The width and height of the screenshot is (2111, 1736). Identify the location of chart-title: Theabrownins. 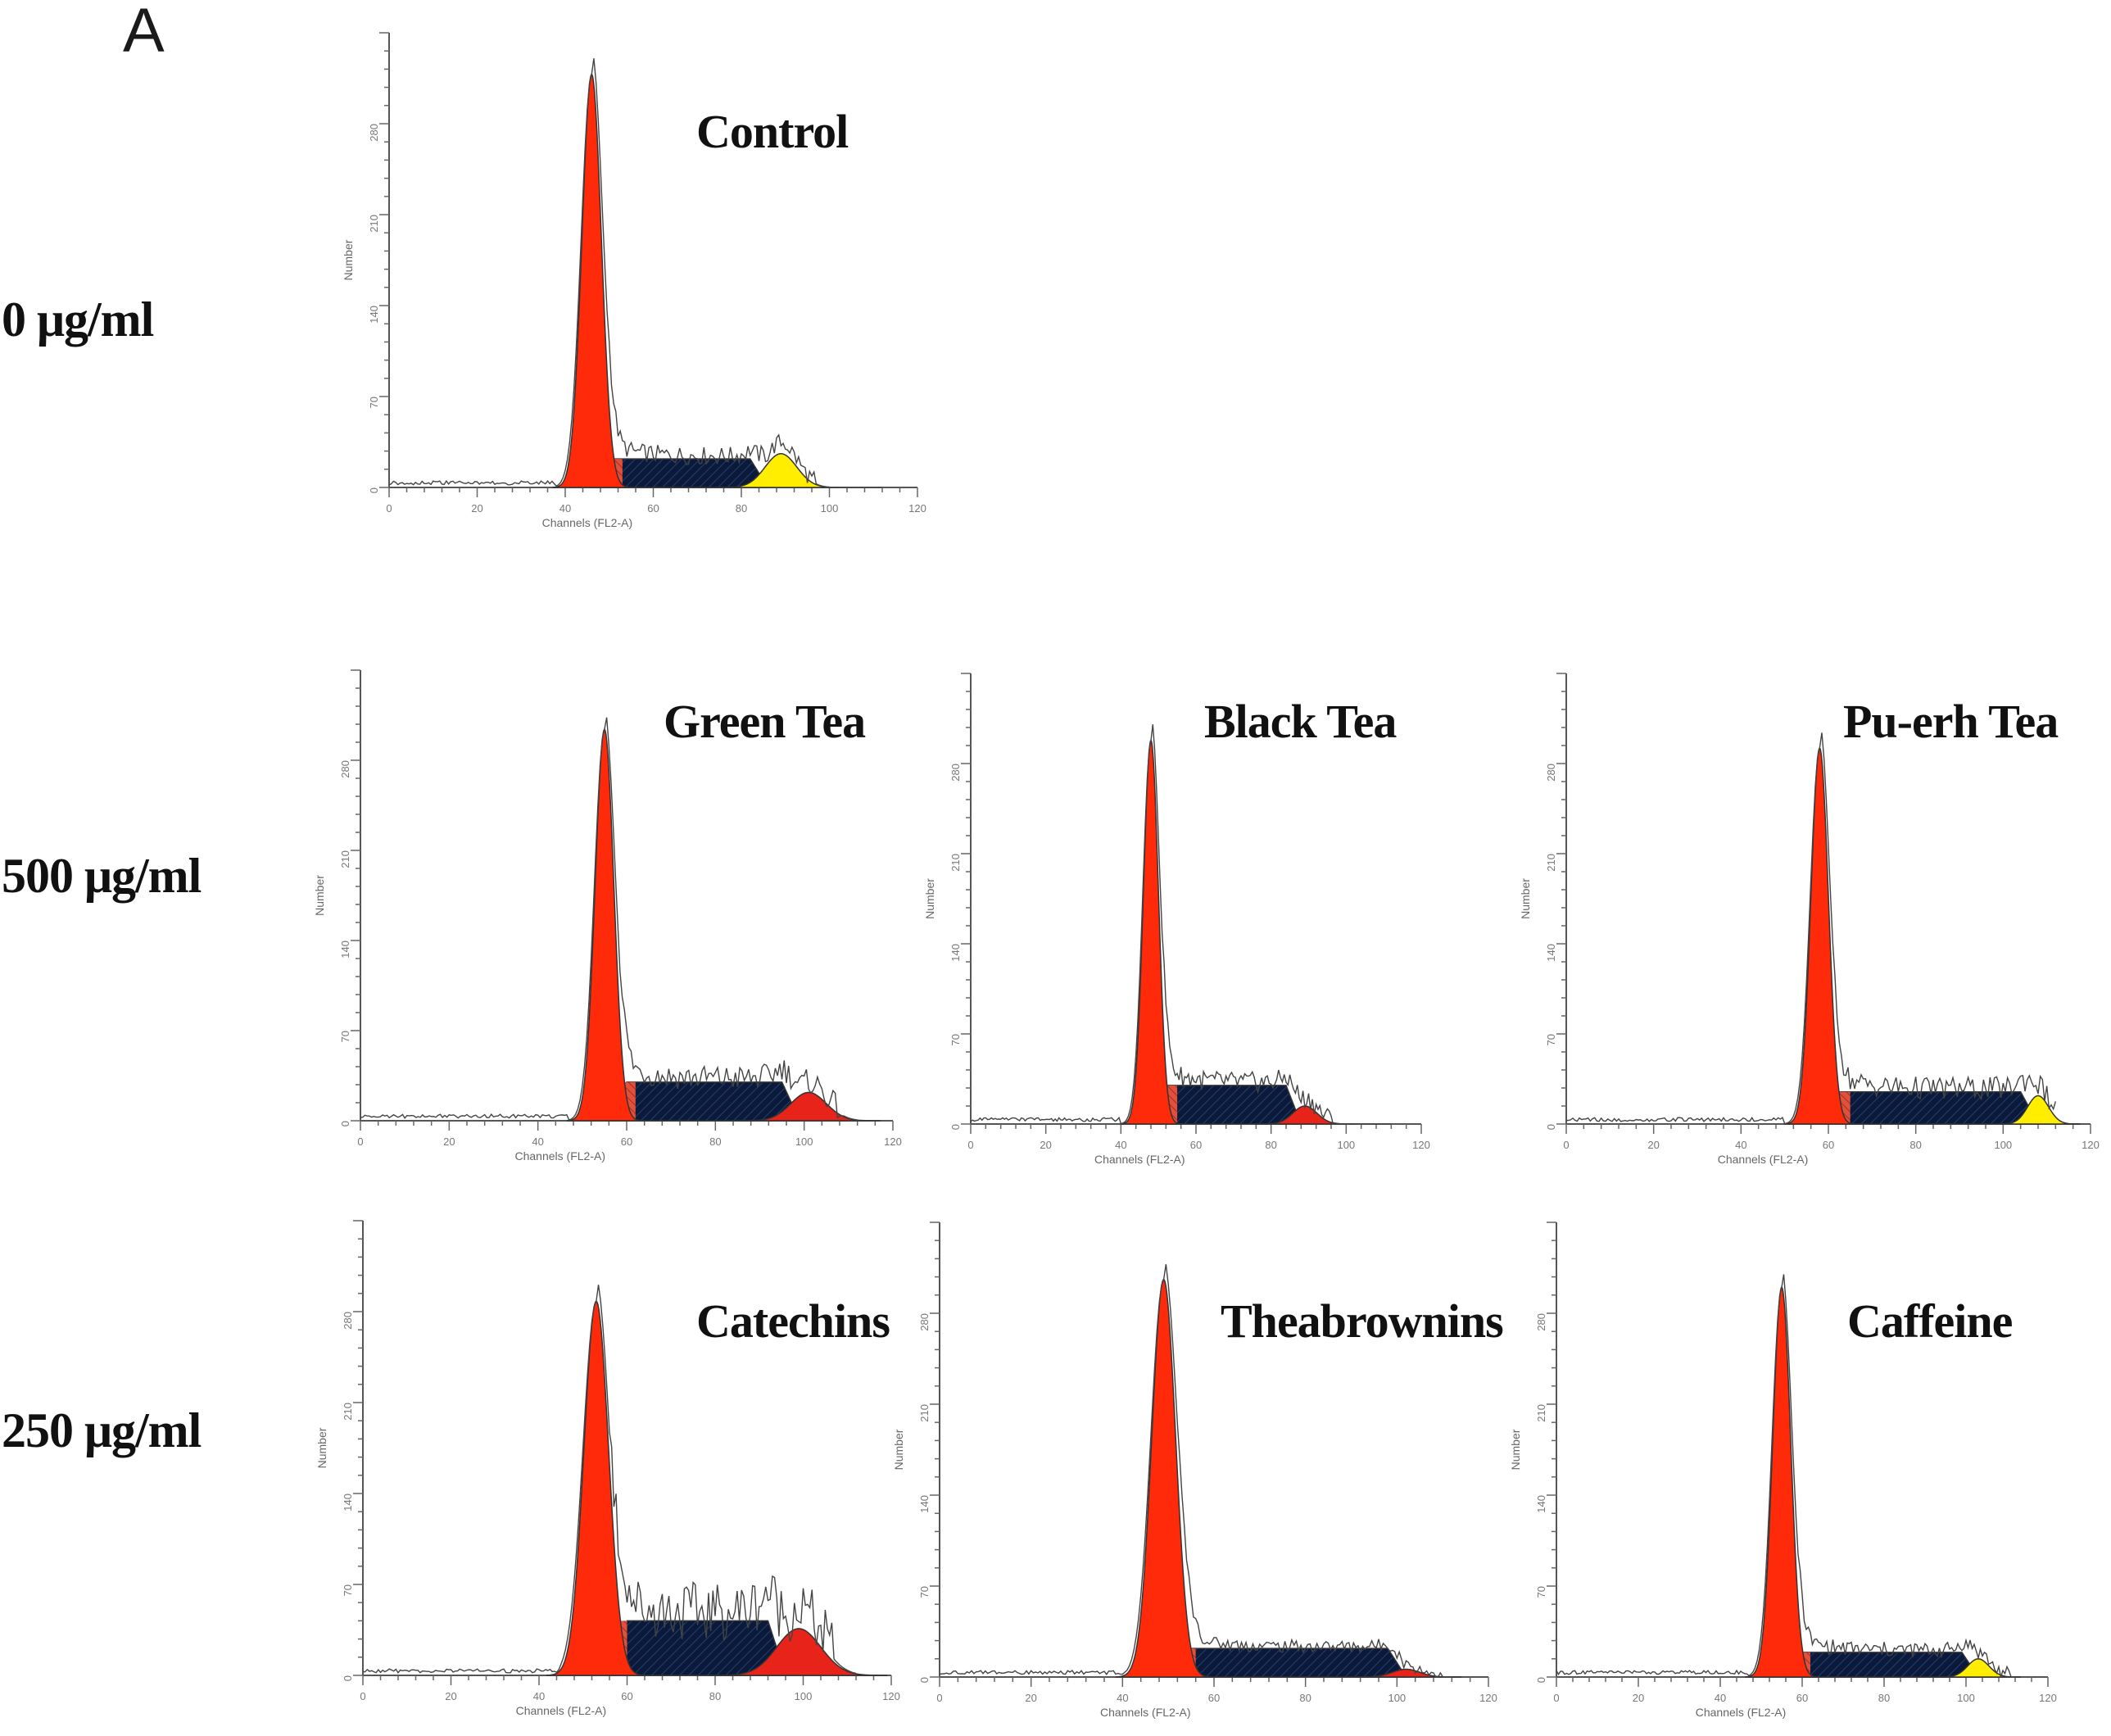
(1362, 1321).